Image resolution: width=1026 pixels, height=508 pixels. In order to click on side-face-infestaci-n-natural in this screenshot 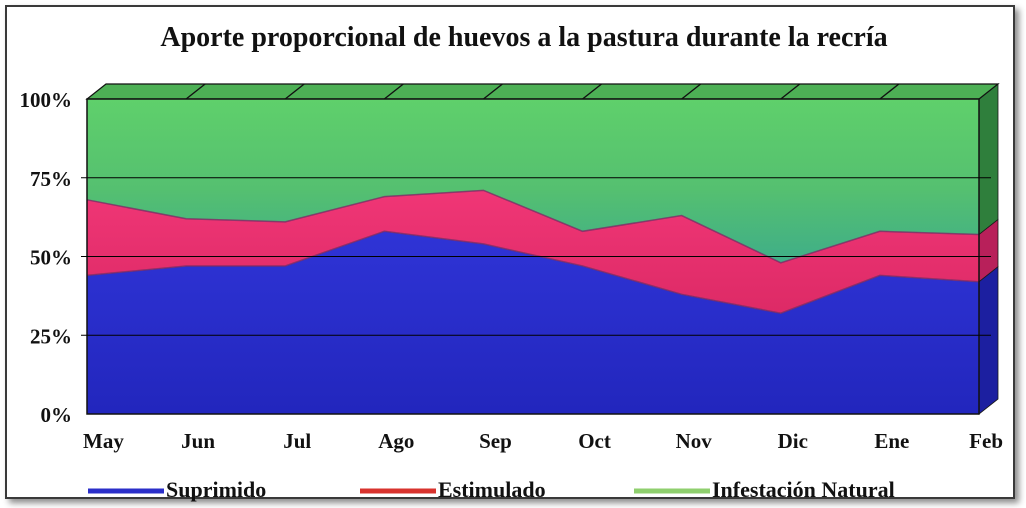, I will do `click(988, 159)`.